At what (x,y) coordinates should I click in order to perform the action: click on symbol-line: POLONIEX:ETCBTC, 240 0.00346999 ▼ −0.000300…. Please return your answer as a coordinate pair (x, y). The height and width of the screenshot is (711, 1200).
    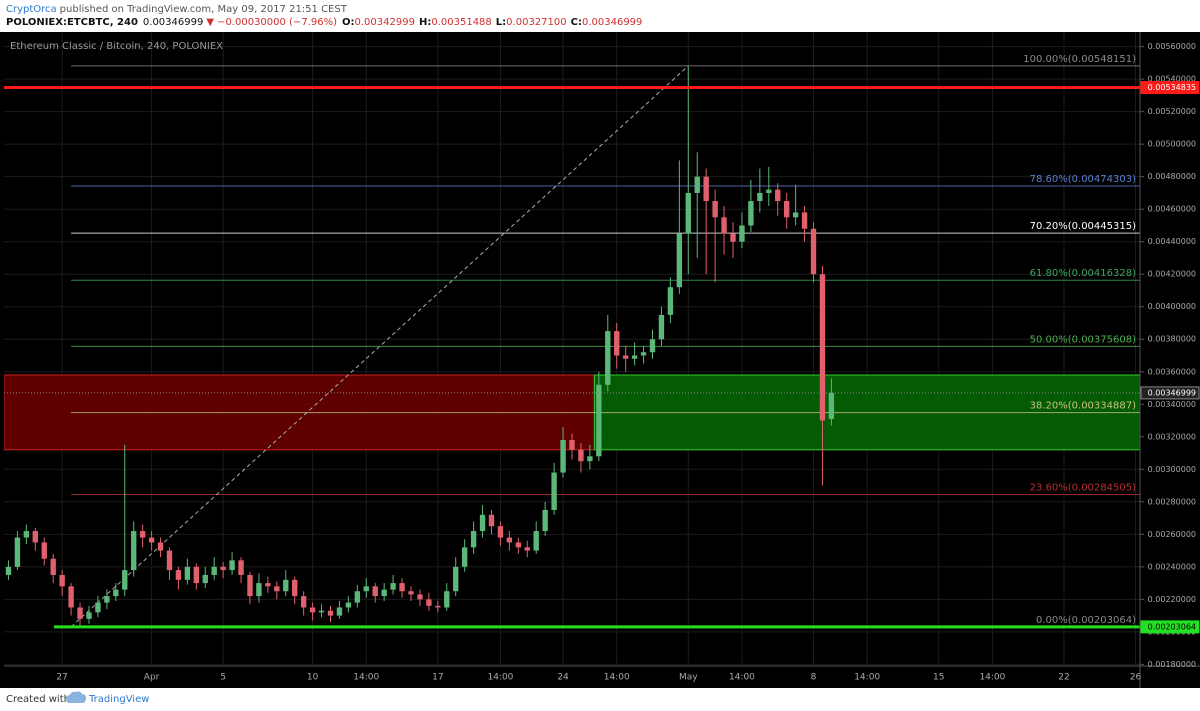
    Looking at the image, I should click on (324, 22).